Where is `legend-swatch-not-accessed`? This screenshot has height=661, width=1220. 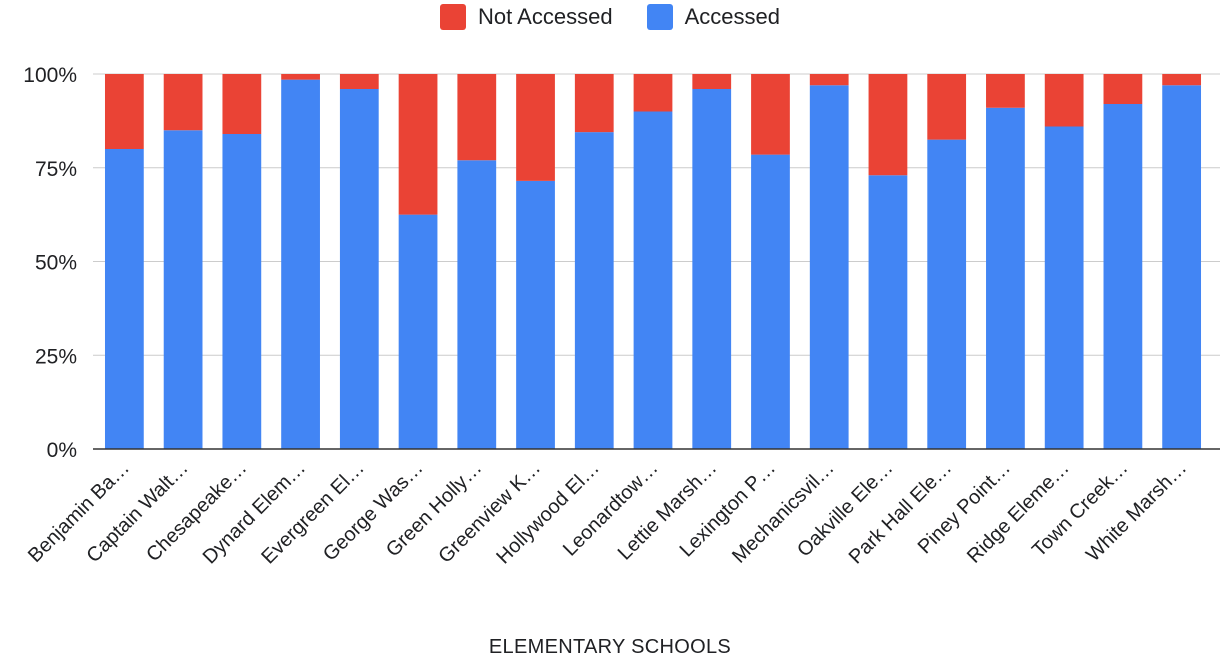
legend-swatch-not-accessed is located at coordinates (453, 17).